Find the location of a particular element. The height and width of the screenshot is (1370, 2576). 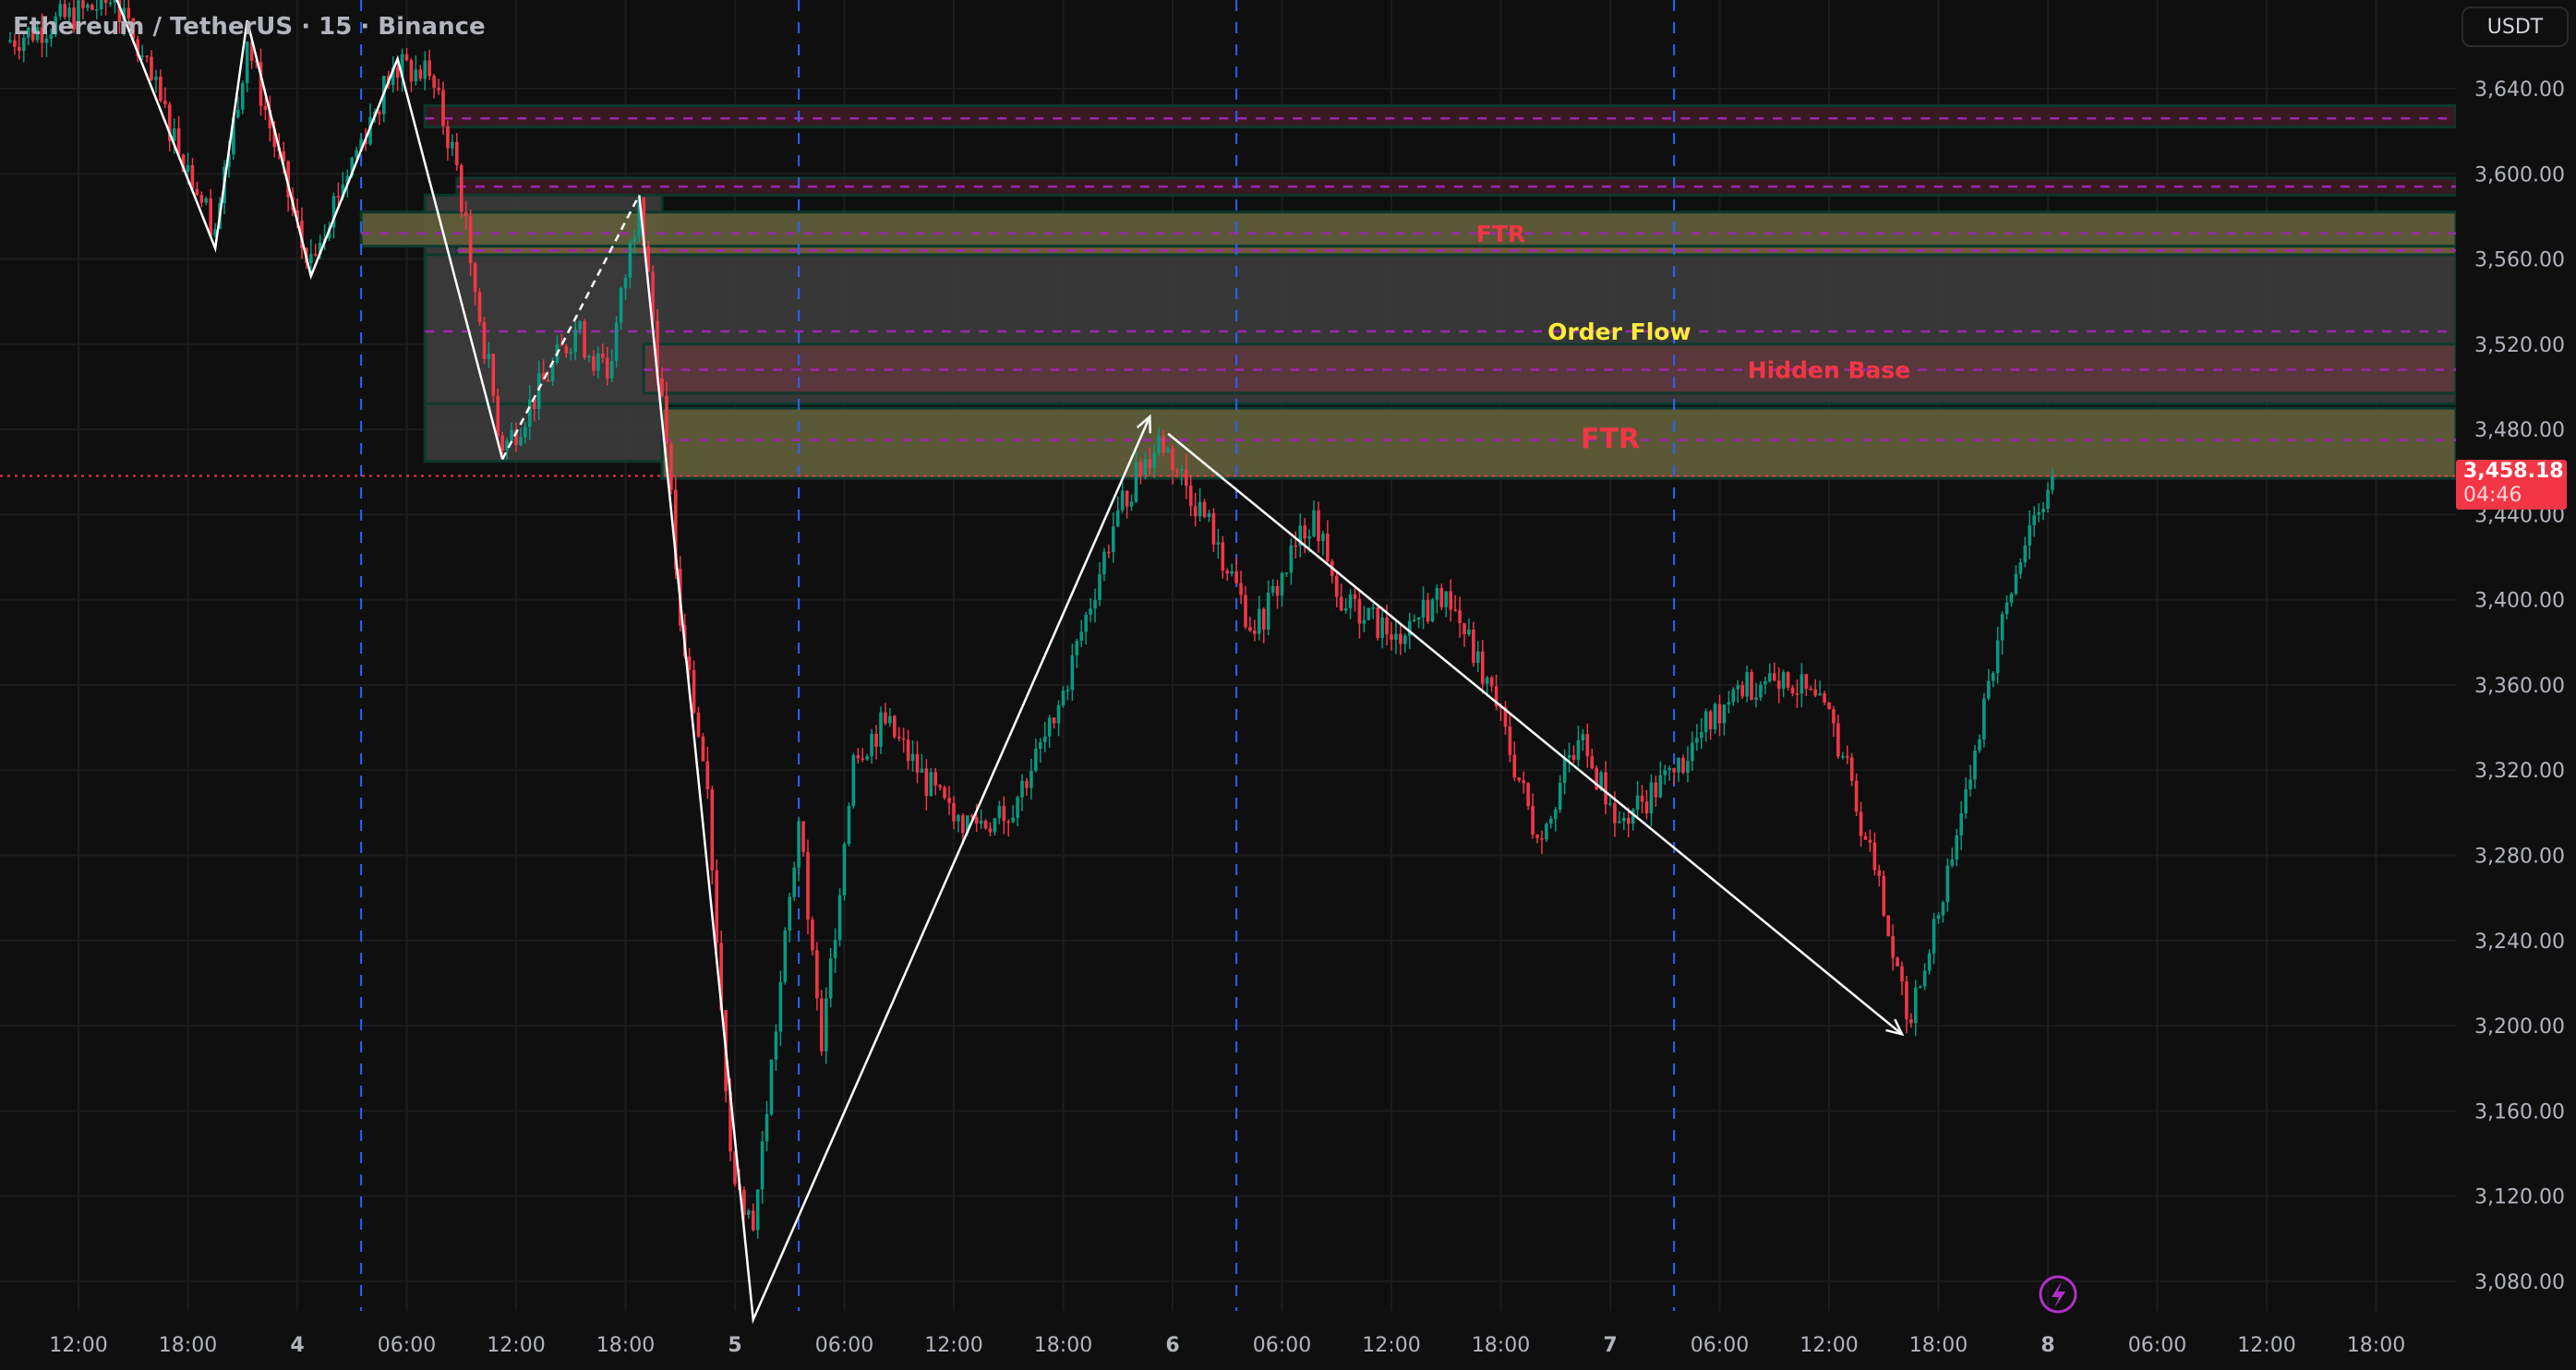

symbol-title: Ethereum / TetherUS · 15 · Binance is located at coordinates (249, 27).